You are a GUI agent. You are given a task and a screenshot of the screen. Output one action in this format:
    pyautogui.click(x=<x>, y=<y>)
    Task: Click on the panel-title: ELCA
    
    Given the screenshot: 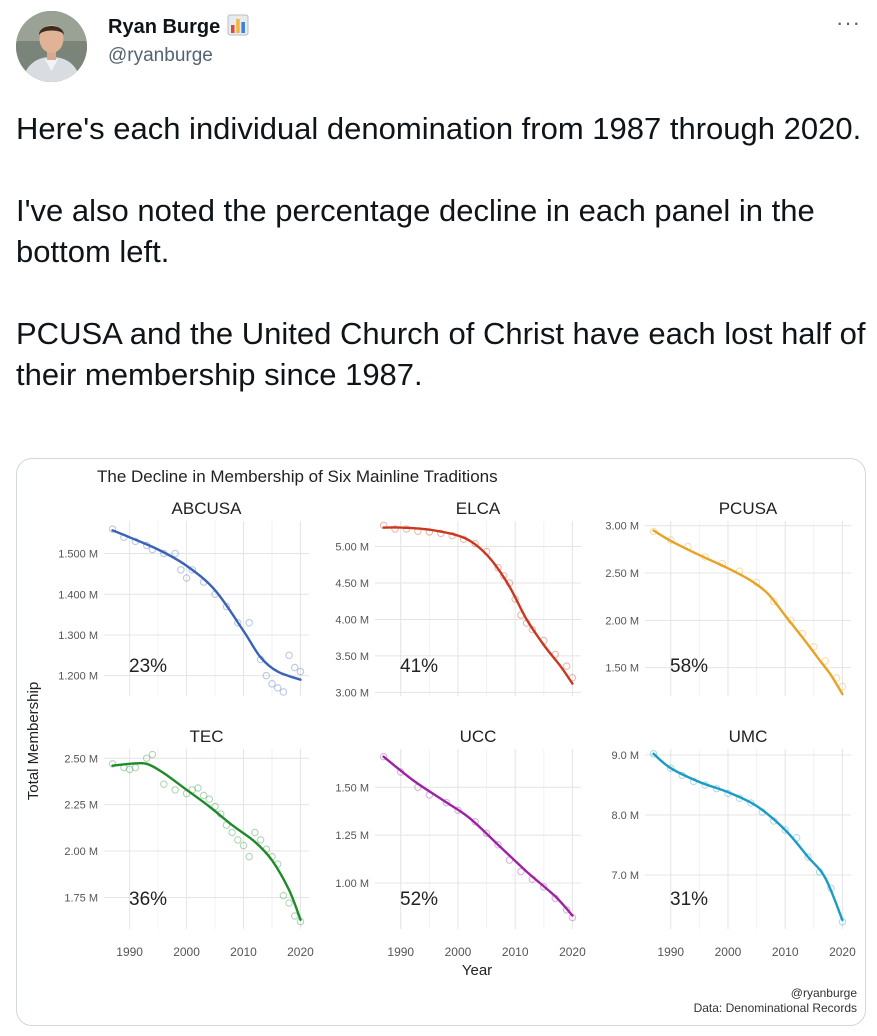 What is the action you would take?
    pyautogui.click(x=478, y=508)
    